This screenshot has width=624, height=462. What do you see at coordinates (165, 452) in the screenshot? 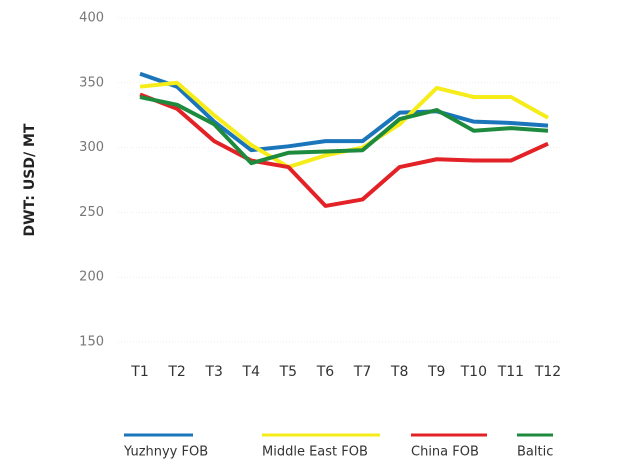
I see `legend-label: Yuzhnyy FOB` at bounding box center [165, 452].